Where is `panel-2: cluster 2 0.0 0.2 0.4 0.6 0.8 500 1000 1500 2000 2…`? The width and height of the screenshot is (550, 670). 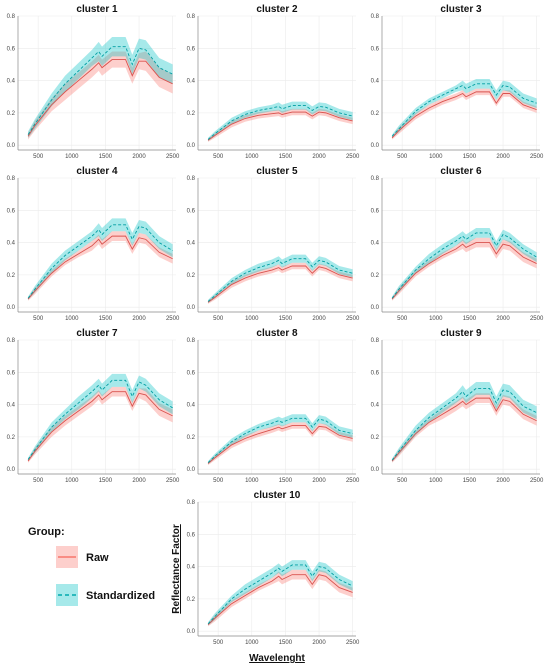 panel-2: cluster 2 0.0 0.2 0.4 0.6 0.8 500 1000 1500 2000 2… is located at coordinates (273, 82).